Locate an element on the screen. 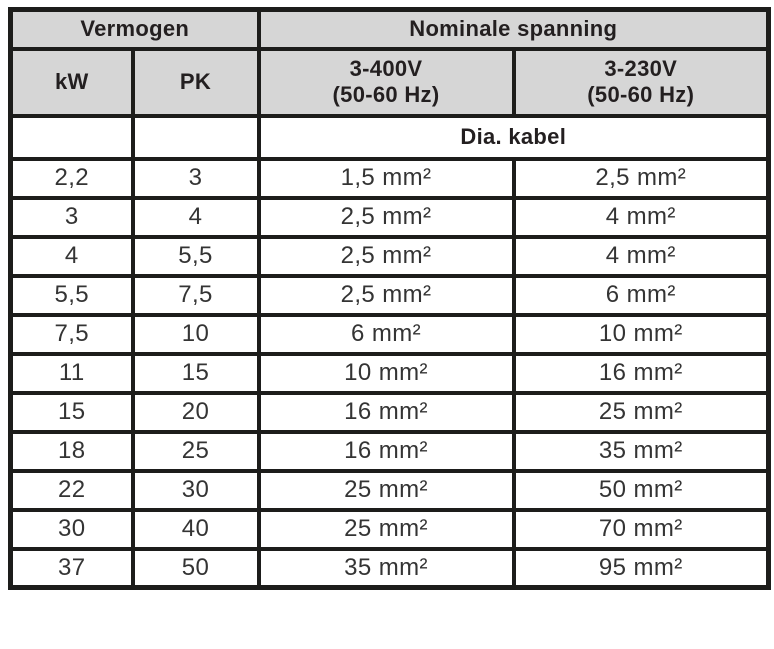  table-row: 37 50 35 mm² 95 mm² is located at coordinates (389, 568).